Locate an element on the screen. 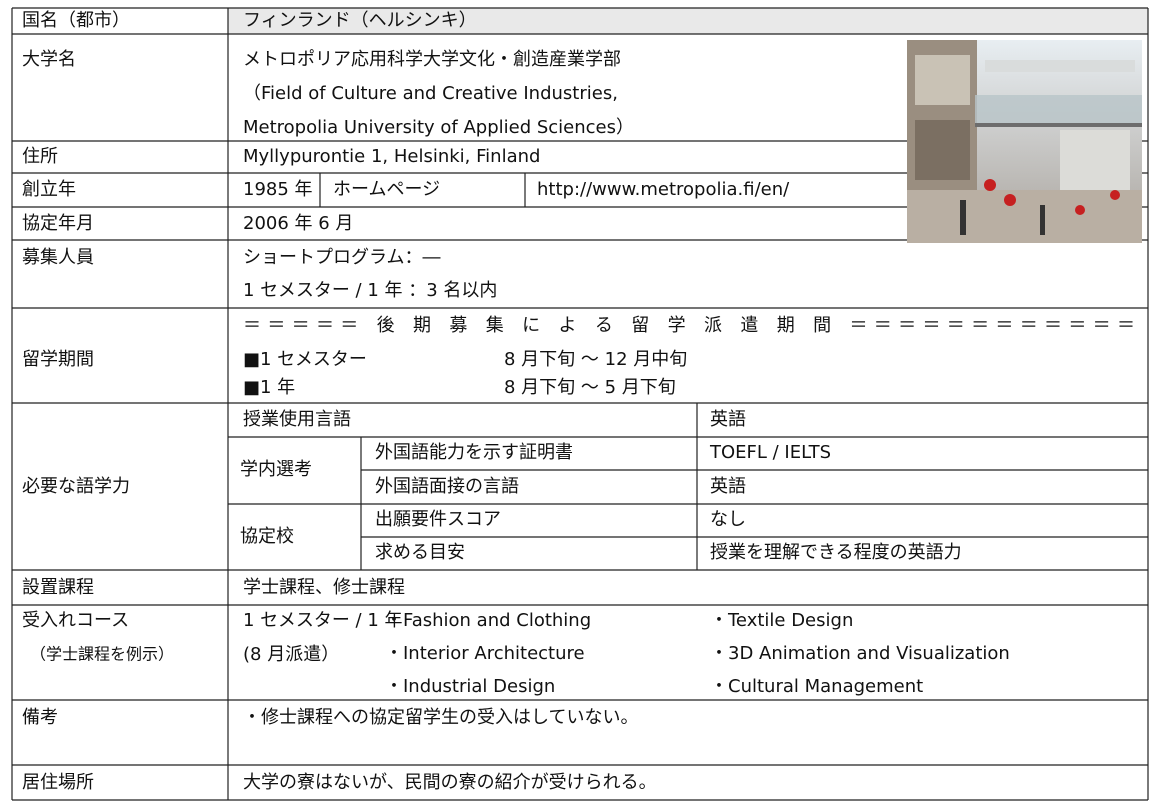  recruitment-line: 1 セメスター / 1 年 ：3 名以内 is located at coordinates (370, 290).